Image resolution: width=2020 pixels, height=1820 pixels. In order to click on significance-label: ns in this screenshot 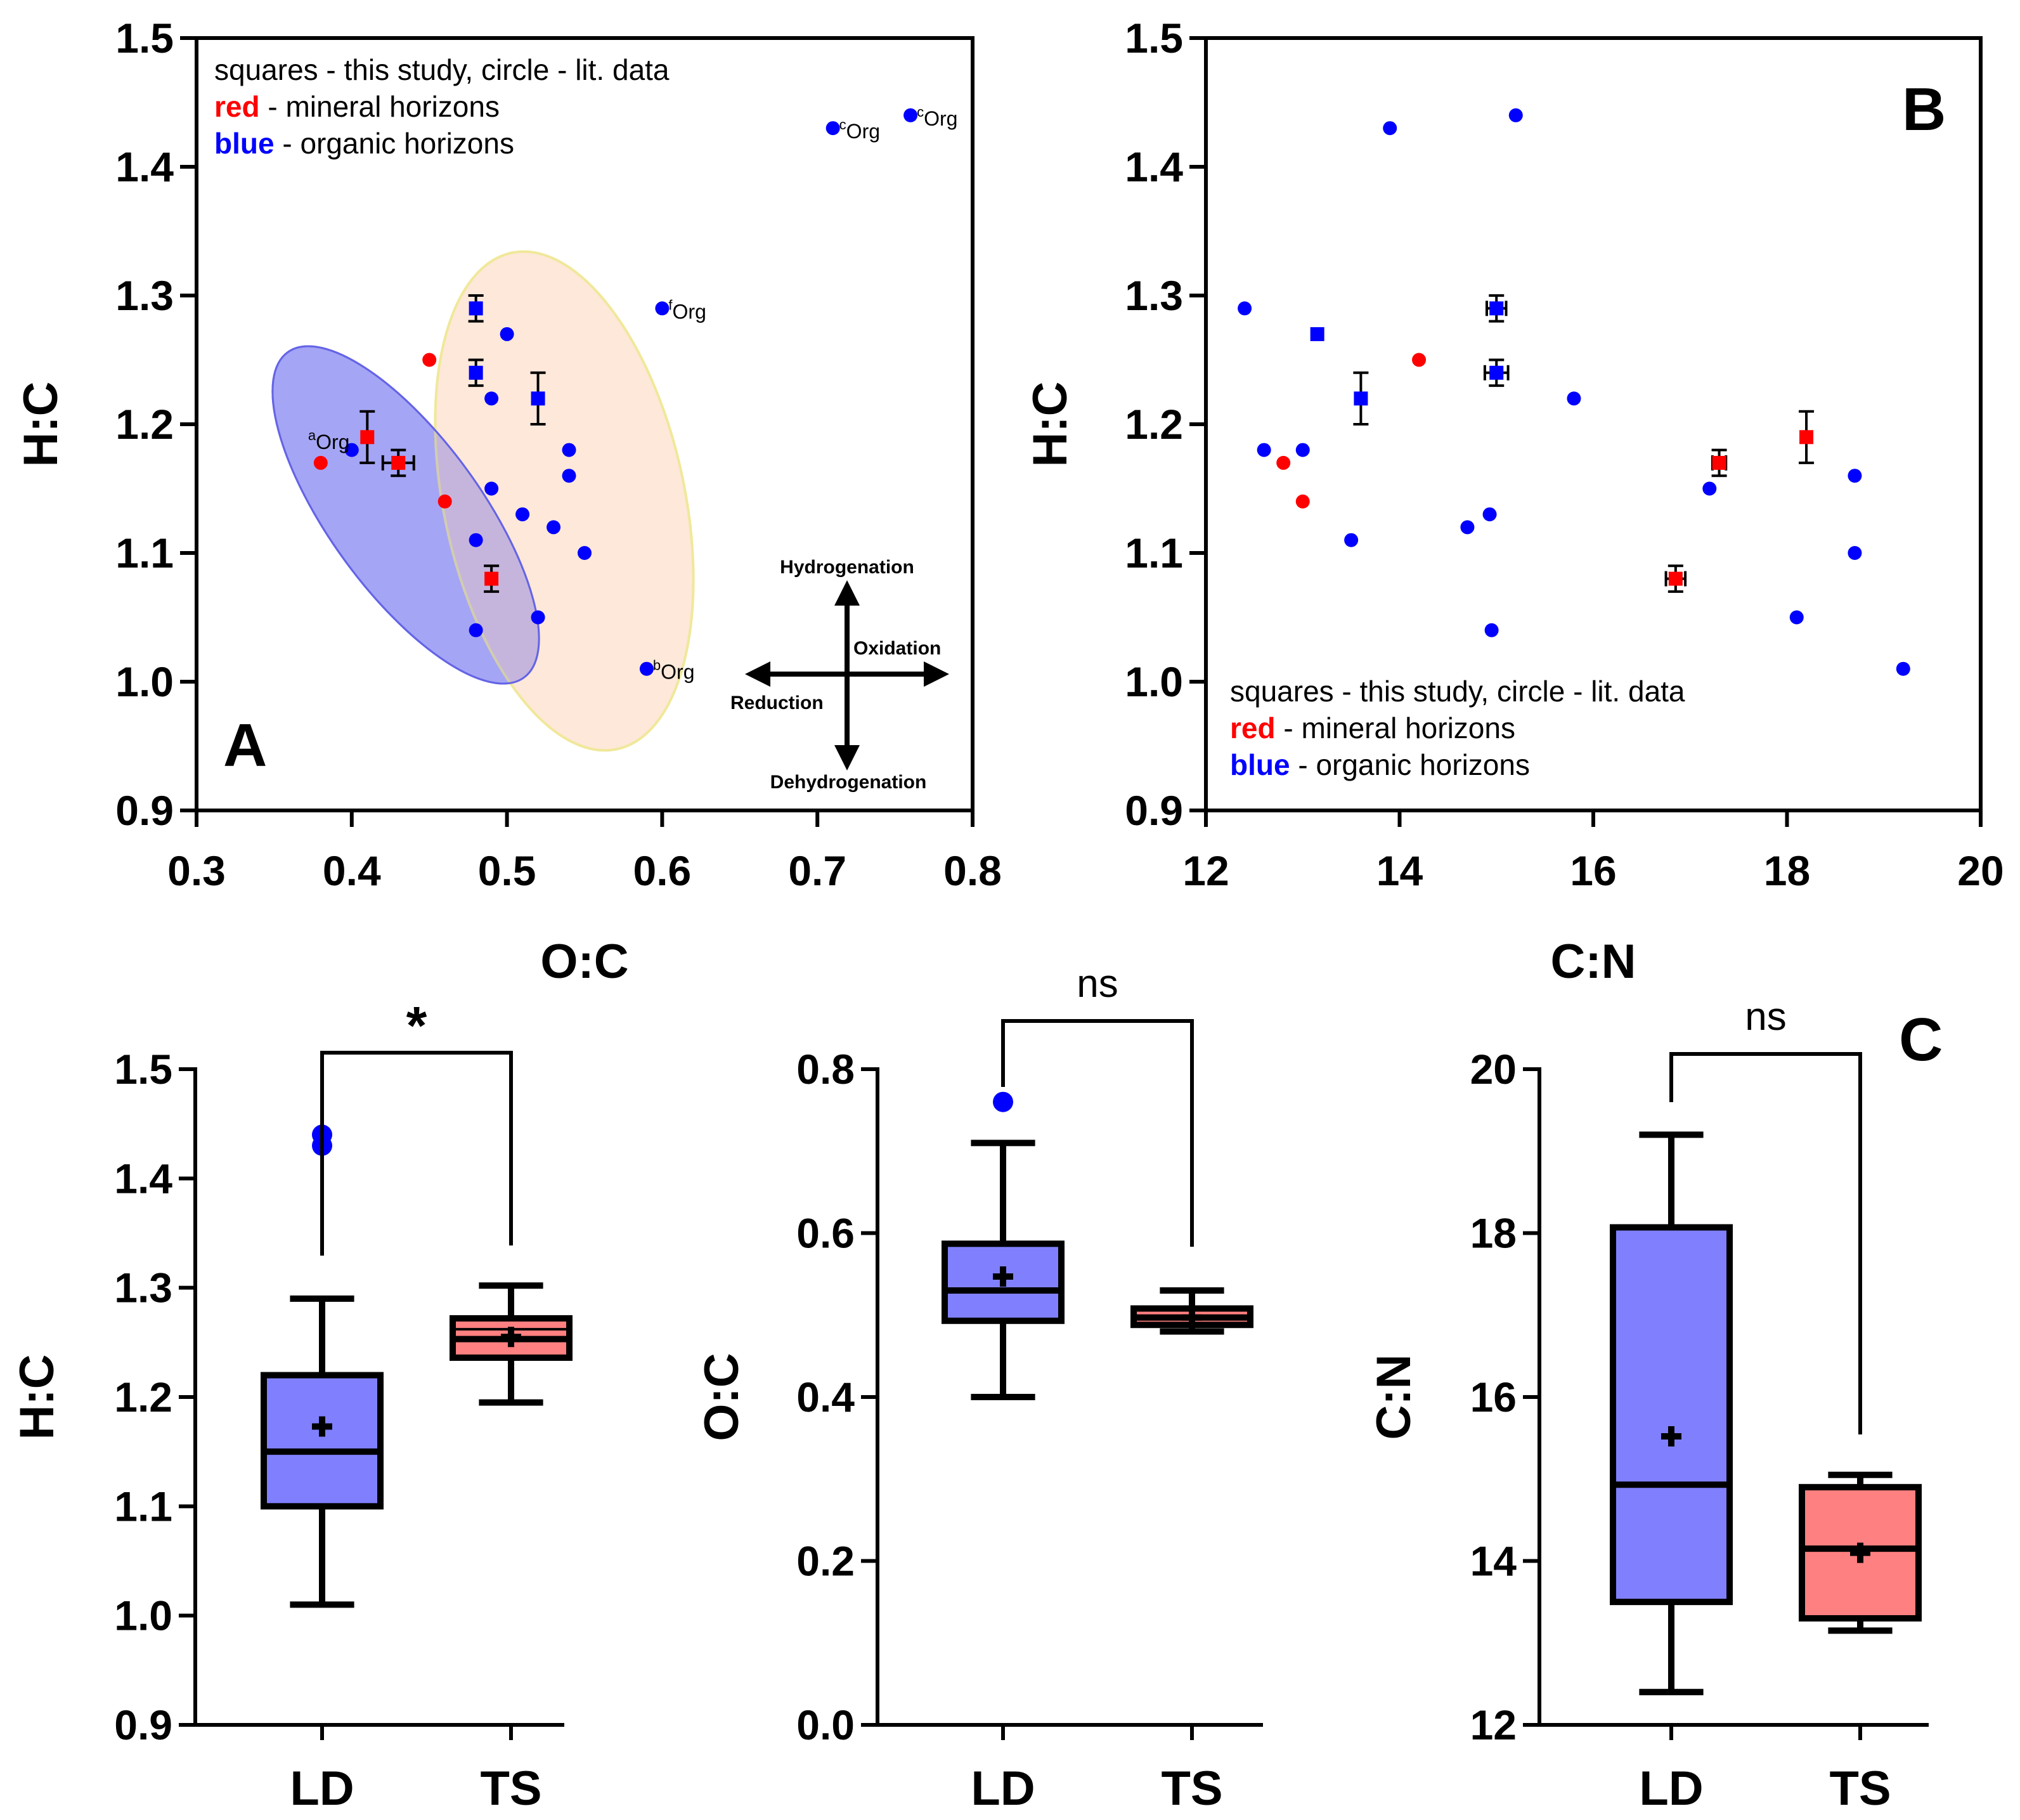, I will do `click(1765, 1017)`.